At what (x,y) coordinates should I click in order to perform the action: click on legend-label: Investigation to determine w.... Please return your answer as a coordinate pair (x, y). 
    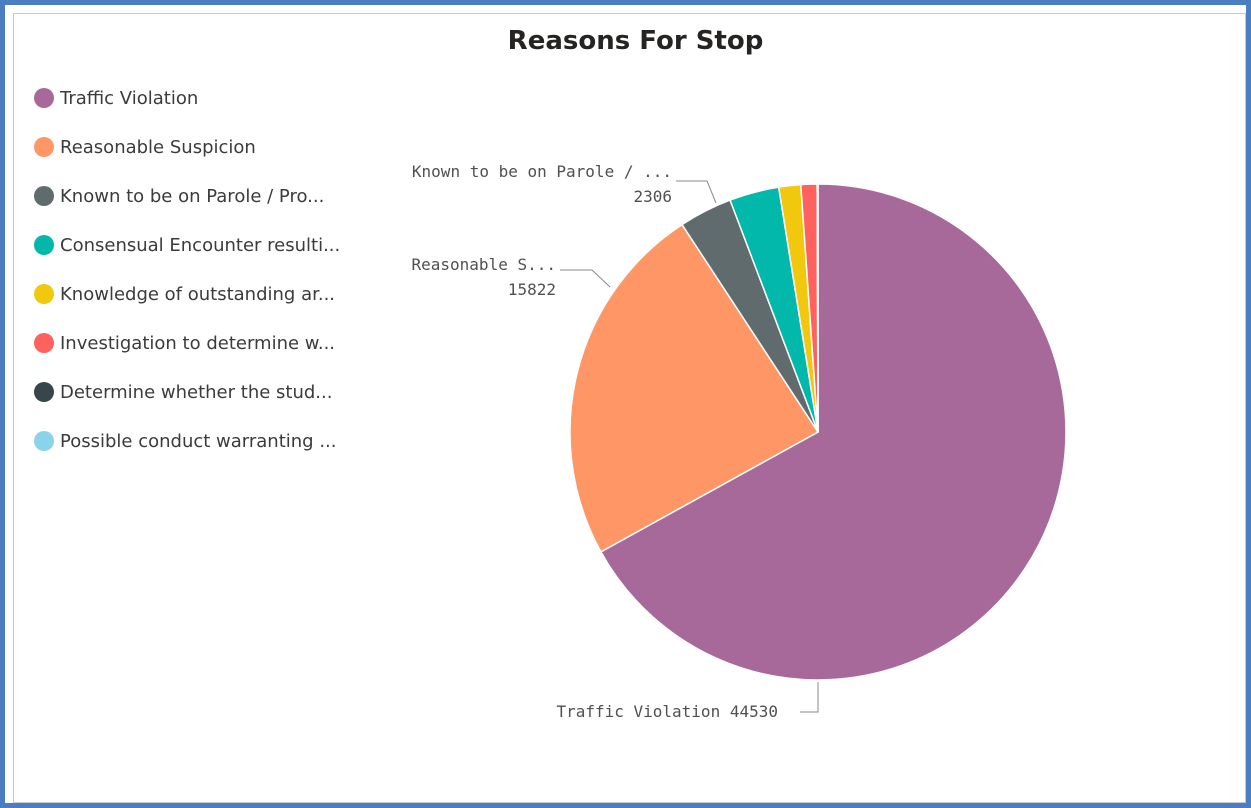
    Looking at the image, I should click on (198, 343).